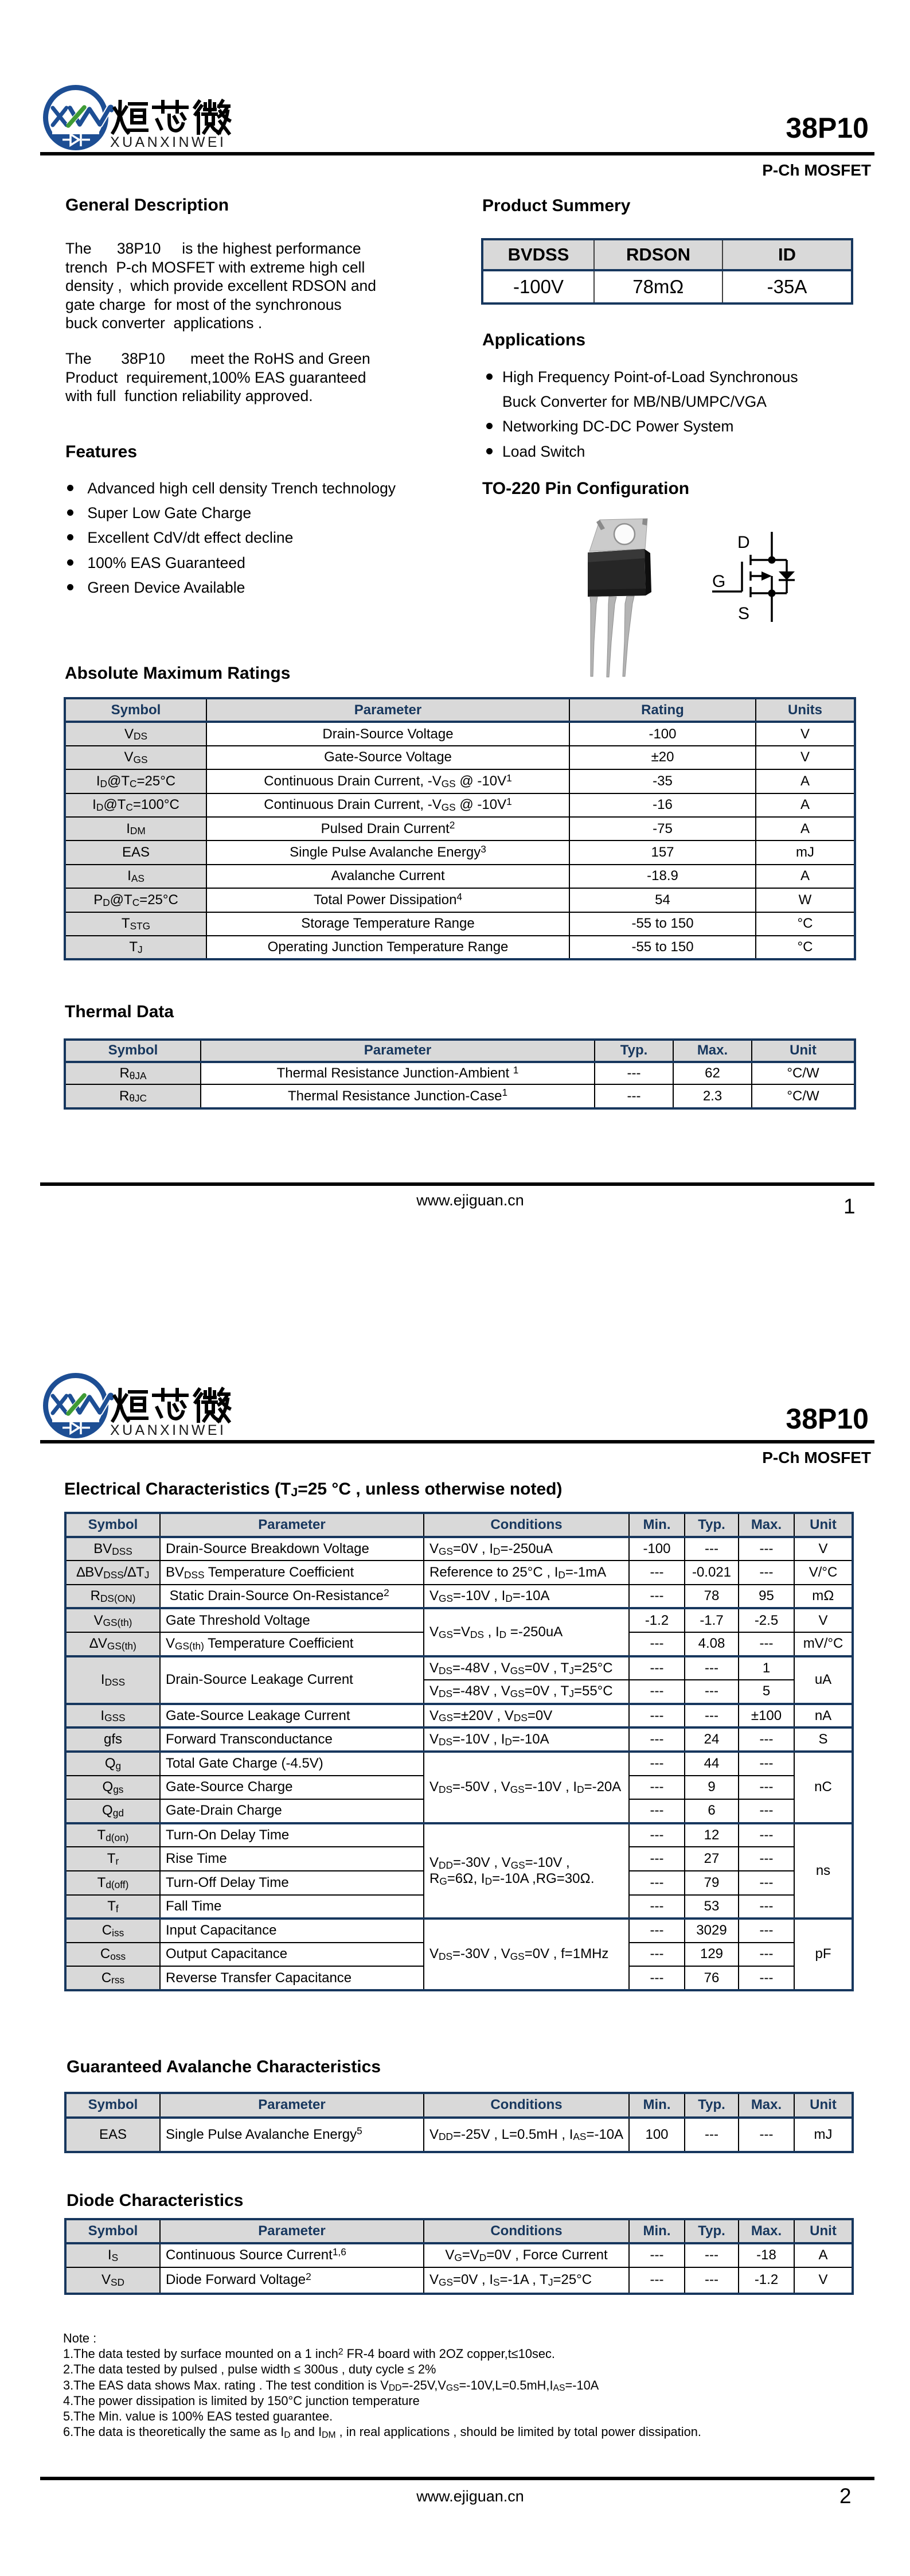 The height and width of the screenshot is (2576, 910). I want to click on svg-text: D, so click(743, 542).